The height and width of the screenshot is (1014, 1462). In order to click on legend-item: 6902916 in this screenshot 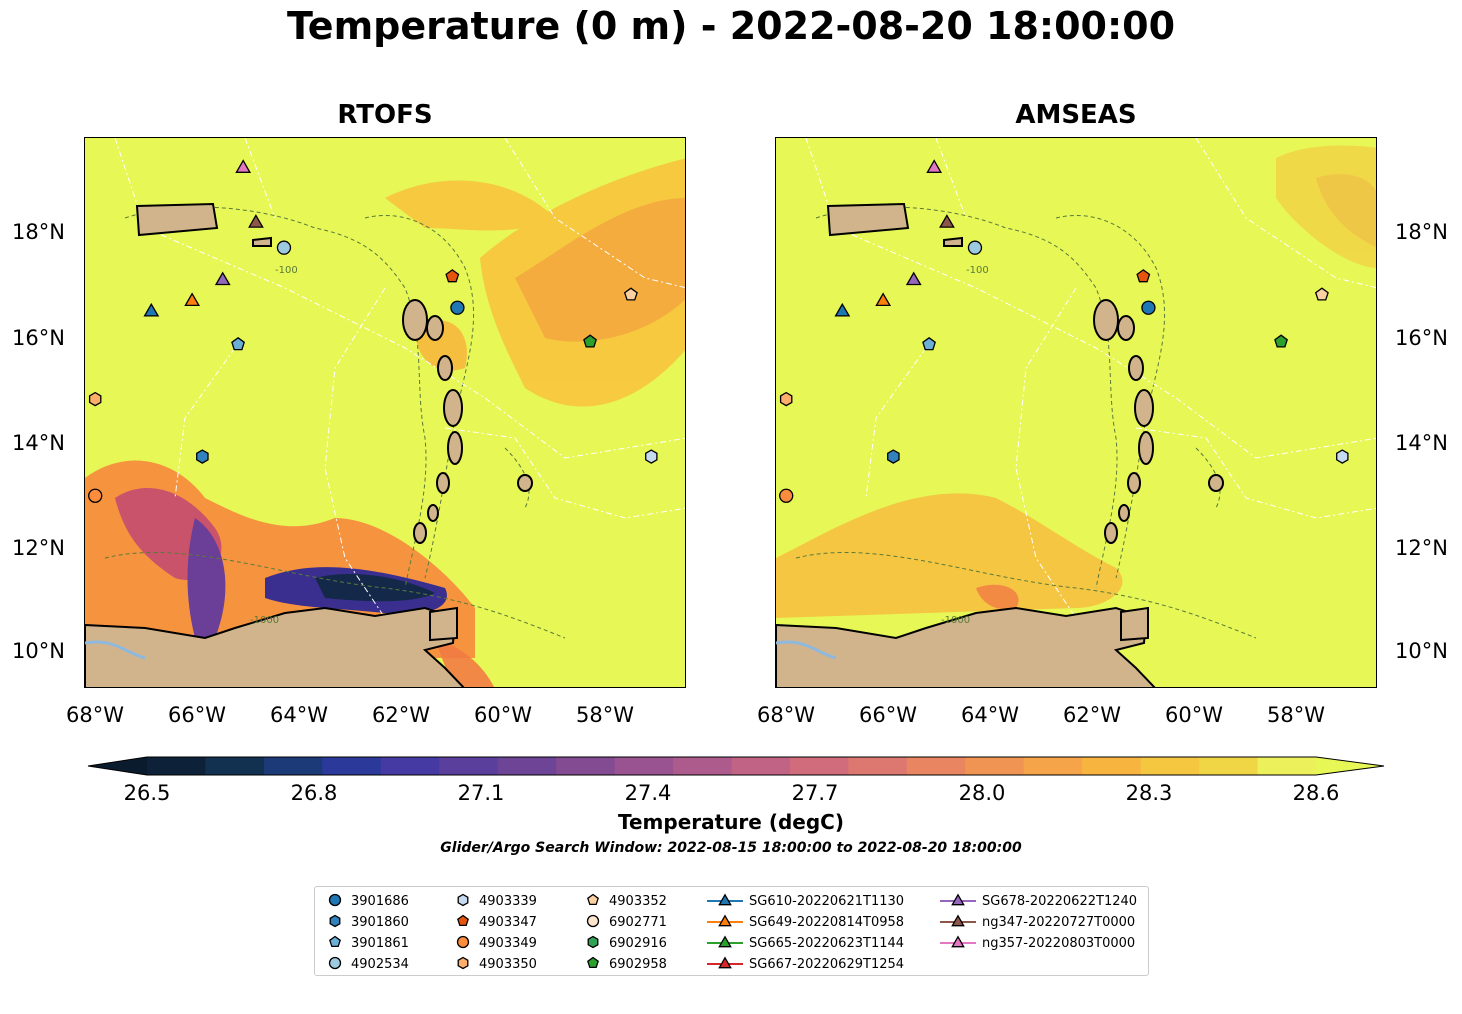, I will do `click(625, 943)`.